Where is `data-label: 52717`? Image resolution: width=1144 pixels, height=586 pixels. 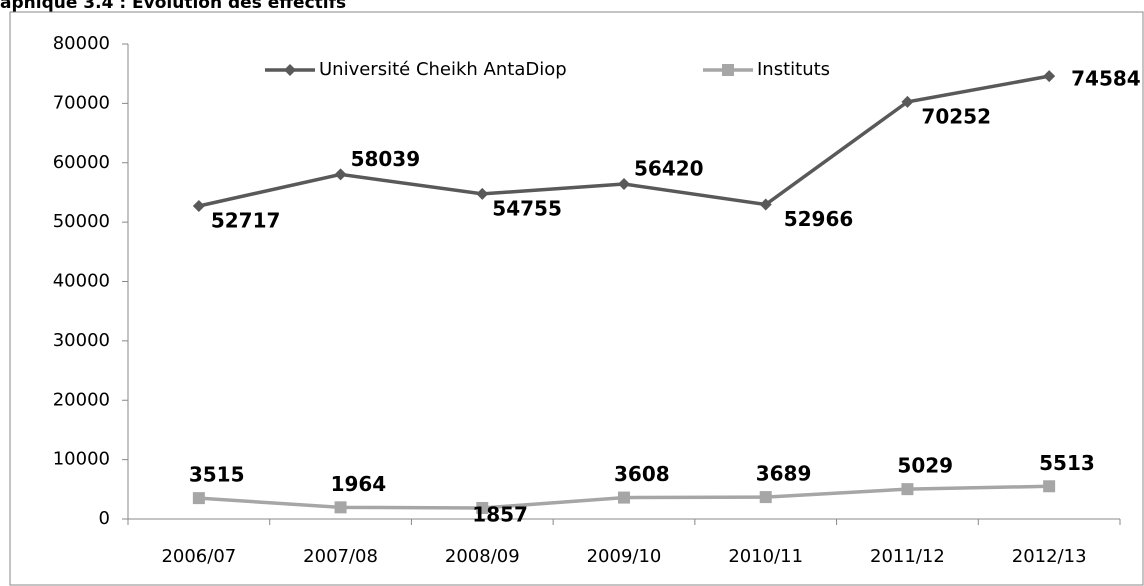 data-label: 52717 is located at coordinates (246, 220).